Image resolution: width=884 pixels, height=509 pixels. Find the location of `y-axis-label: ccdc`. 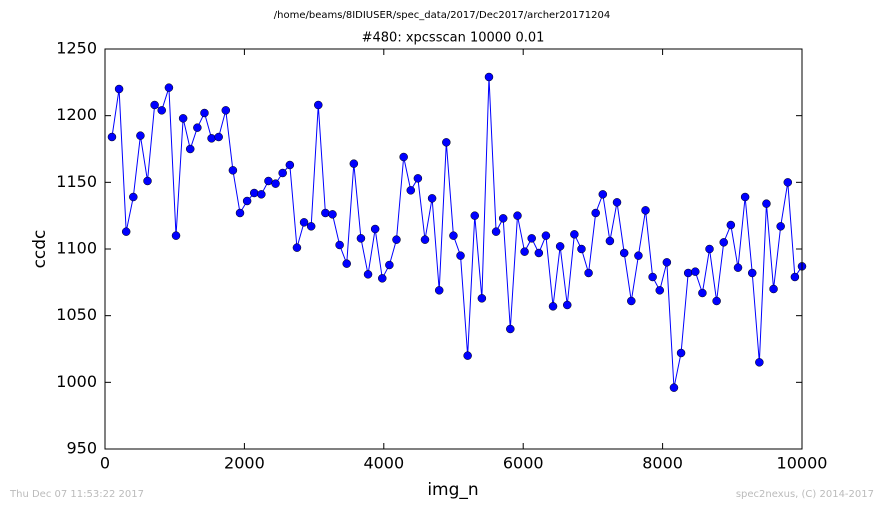

y-axis-label: ccdc is located at coordinates (40, 249).